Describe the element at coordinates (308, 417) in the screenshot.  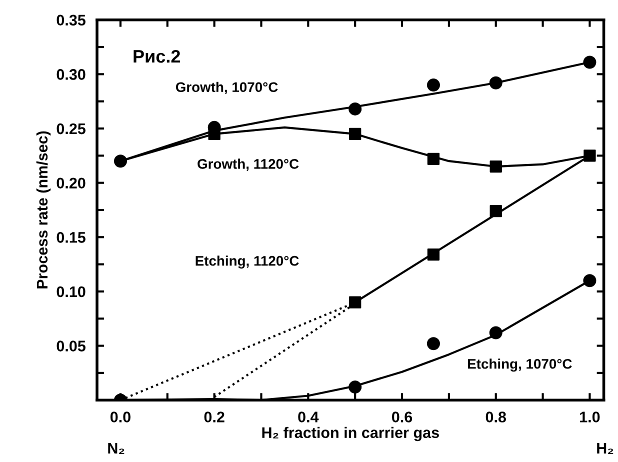
I see `x-tick-label: 0.4` at that location.